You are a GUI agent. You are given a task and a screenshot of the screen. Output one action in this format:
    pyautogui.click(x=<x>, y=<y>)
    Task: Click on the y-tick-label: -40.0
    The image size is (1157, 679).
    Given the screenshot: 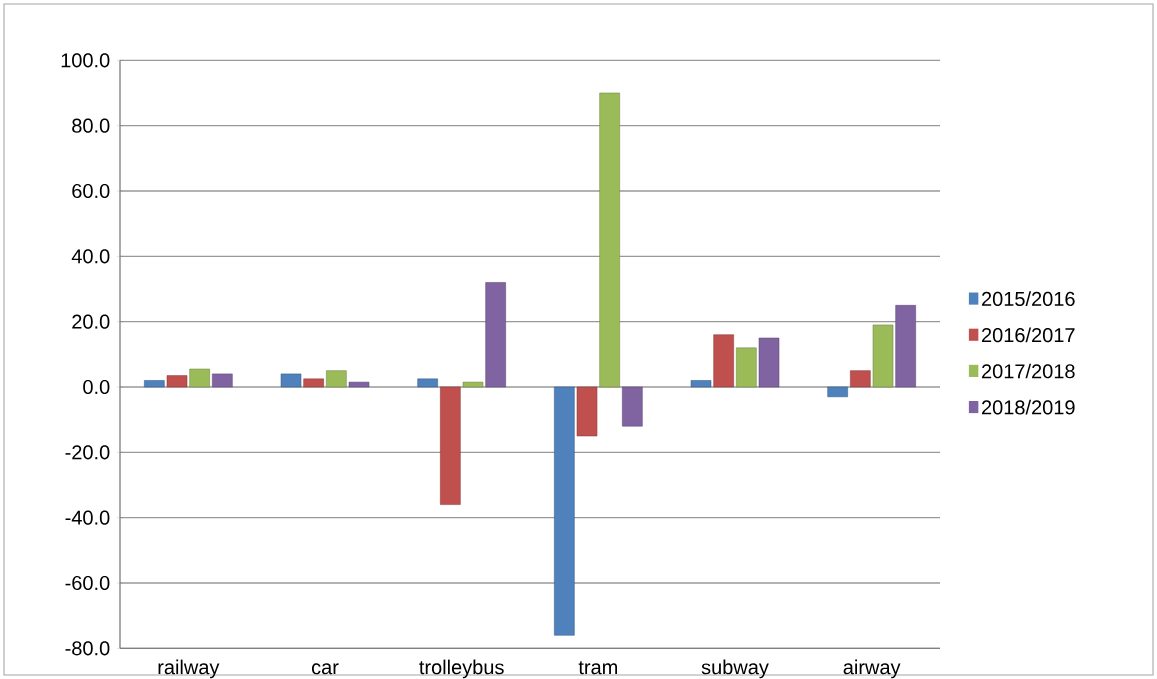 What is the action you would take?
    pyautogui.click(x=87, y=517)
    